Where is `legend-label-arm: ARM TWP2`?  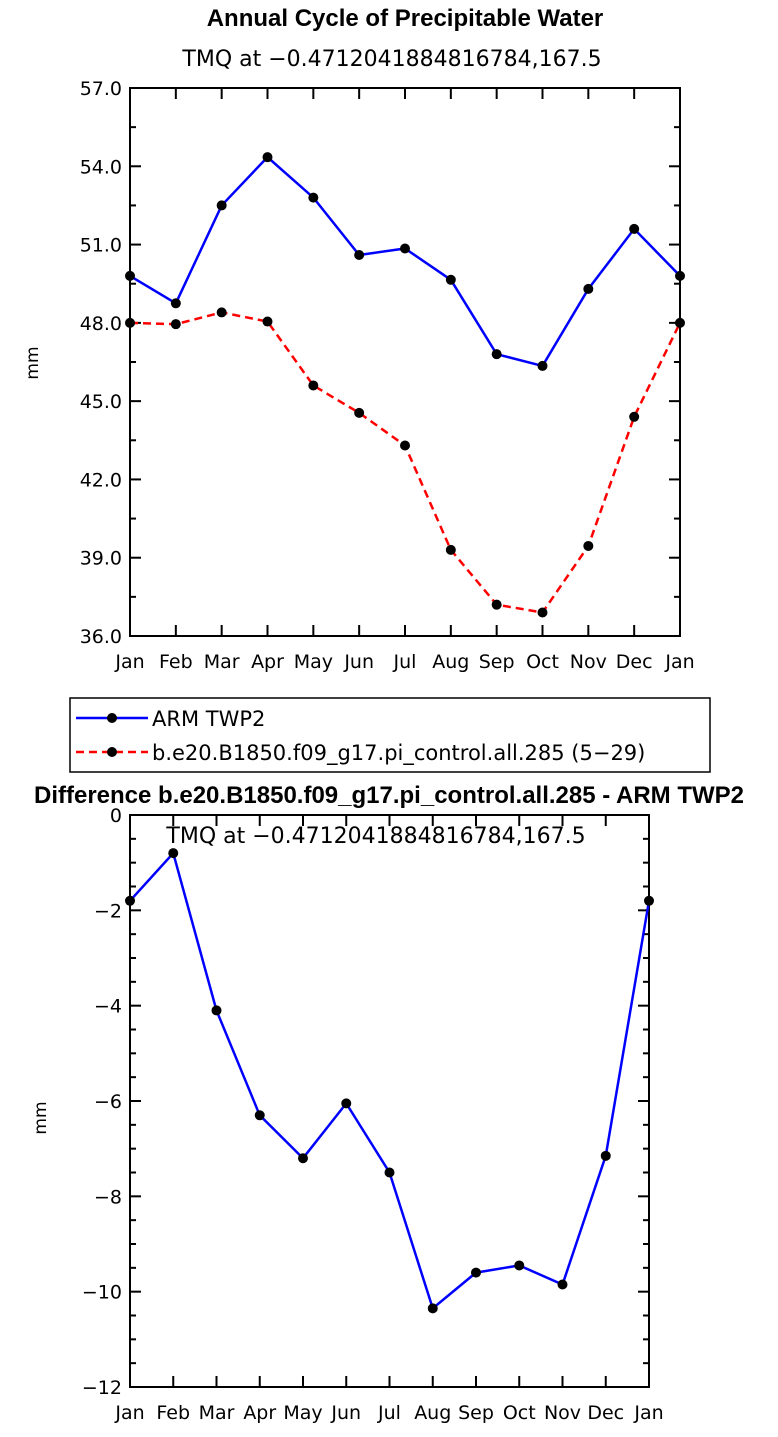
legend-label-arm: ARM TWP2 is located at coordinates (208, 719).